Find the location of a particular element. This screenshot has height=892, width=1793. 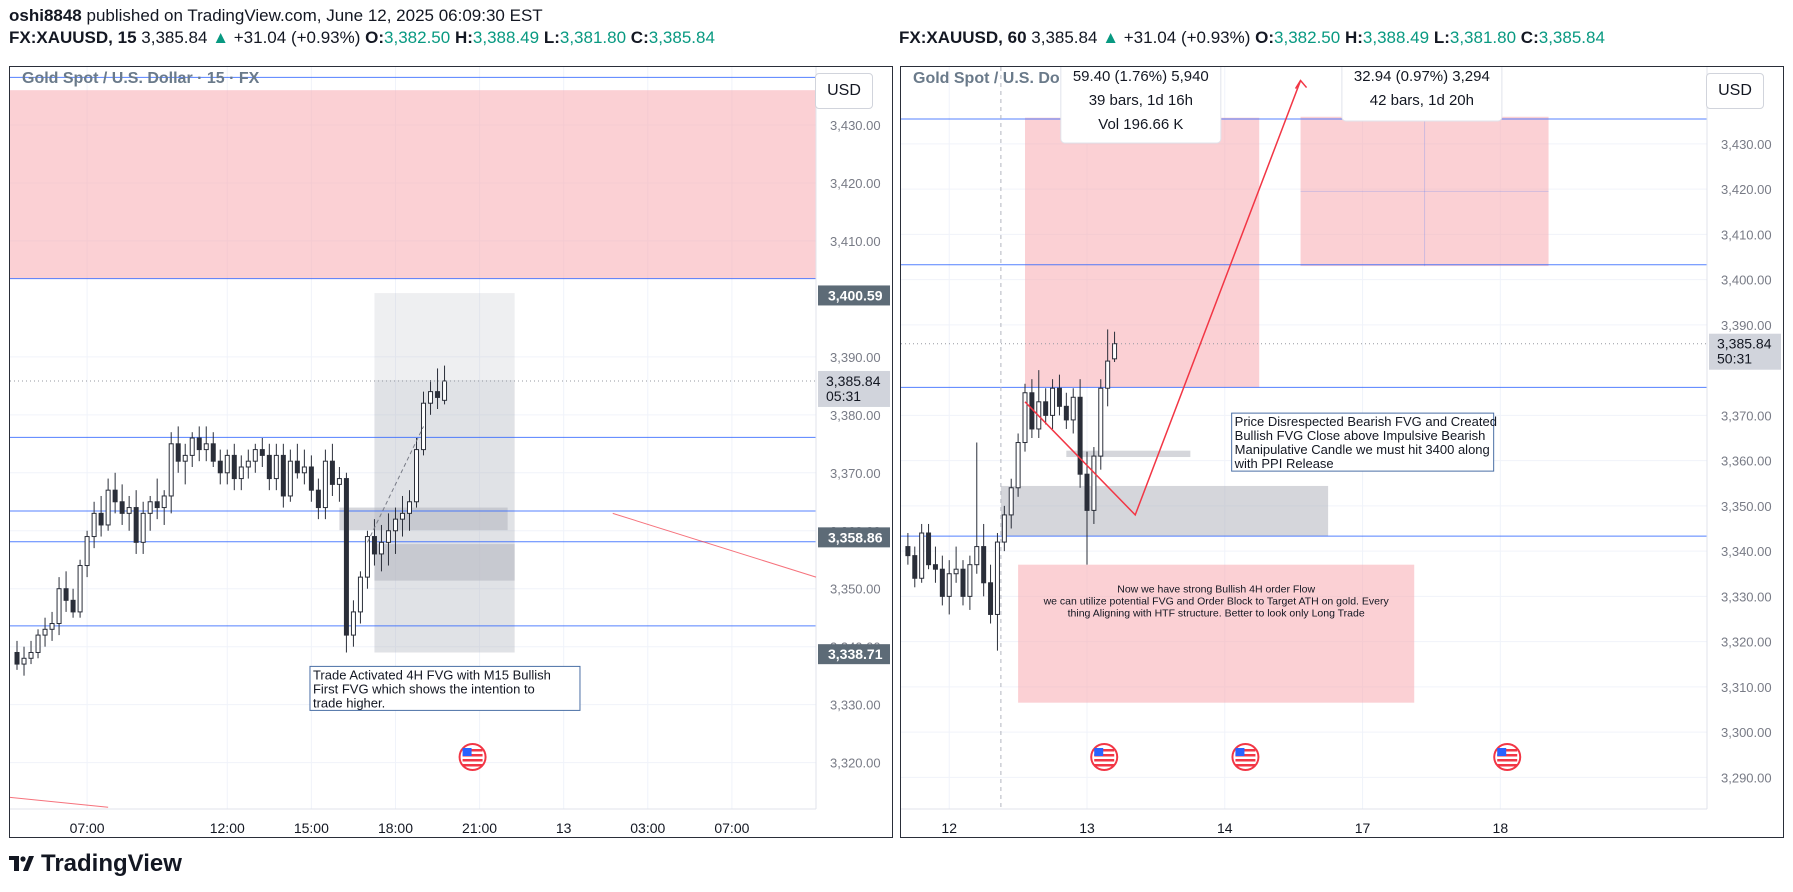

symbol-name: FX:XAUUSD, 60 is located at coordinates (963, 37).